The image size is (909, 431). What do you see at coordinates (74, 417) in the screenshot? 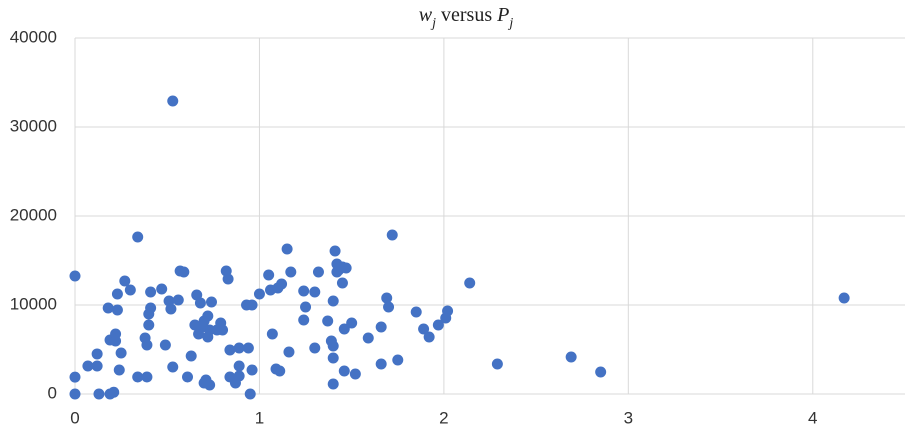
I see `x-tick-label: 0` at bounding box center [74, 417].